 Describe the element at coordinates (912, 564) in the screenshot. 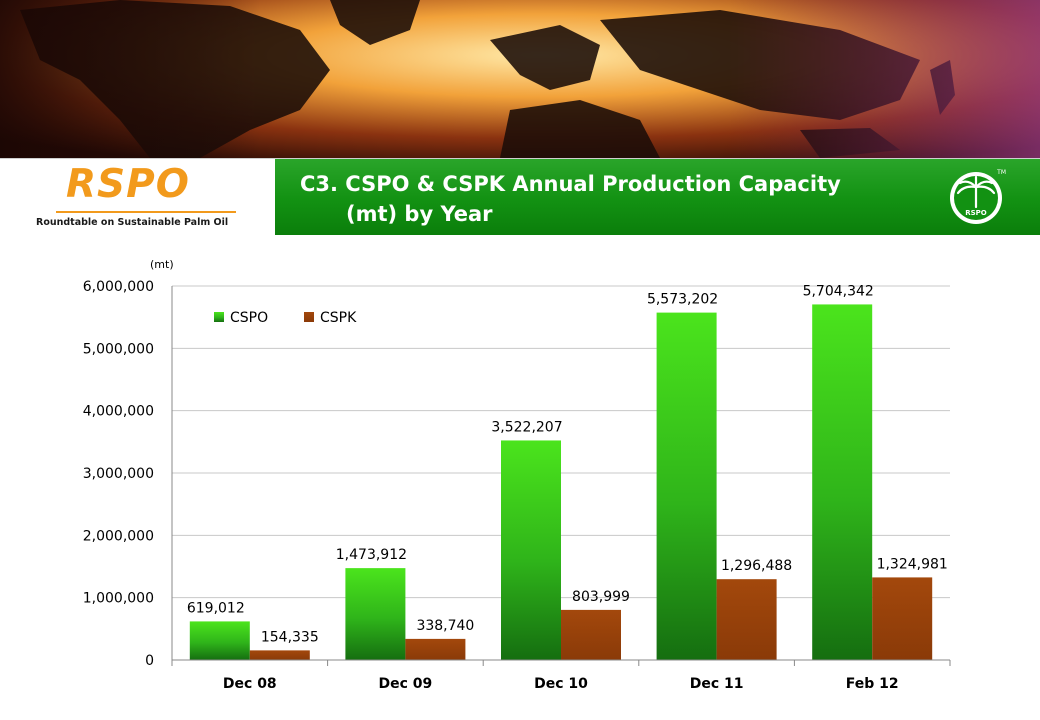

I see `data-label: 1,324,981` at that location.